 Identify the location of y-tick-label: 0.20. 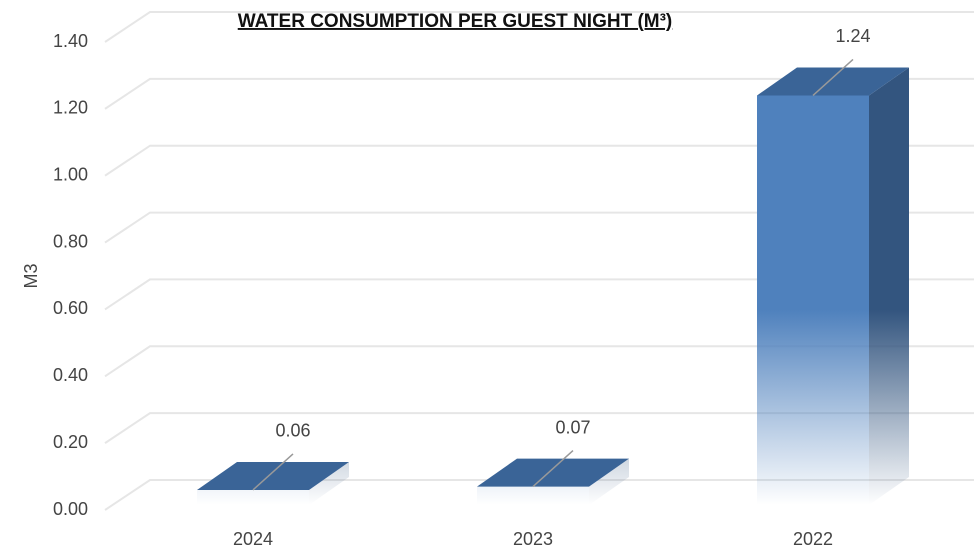
(70, 442).